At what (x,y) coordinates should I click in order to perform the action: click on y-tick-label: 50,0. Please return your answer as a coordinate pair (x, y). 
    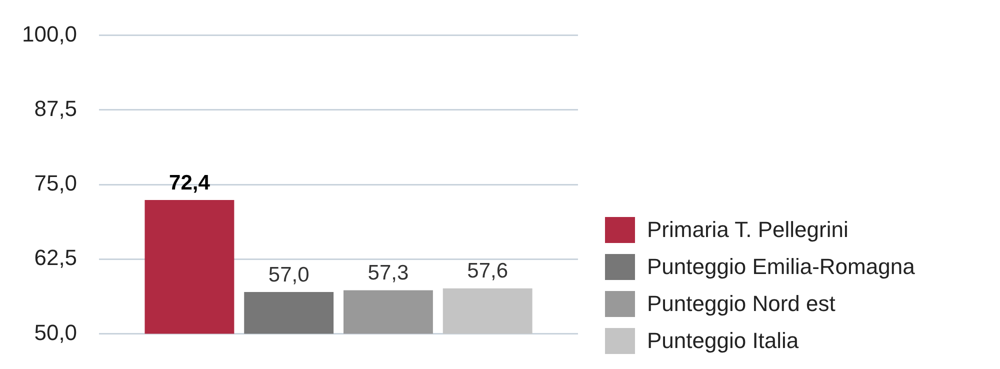
    Looking at the image, I should click on (56, 332).